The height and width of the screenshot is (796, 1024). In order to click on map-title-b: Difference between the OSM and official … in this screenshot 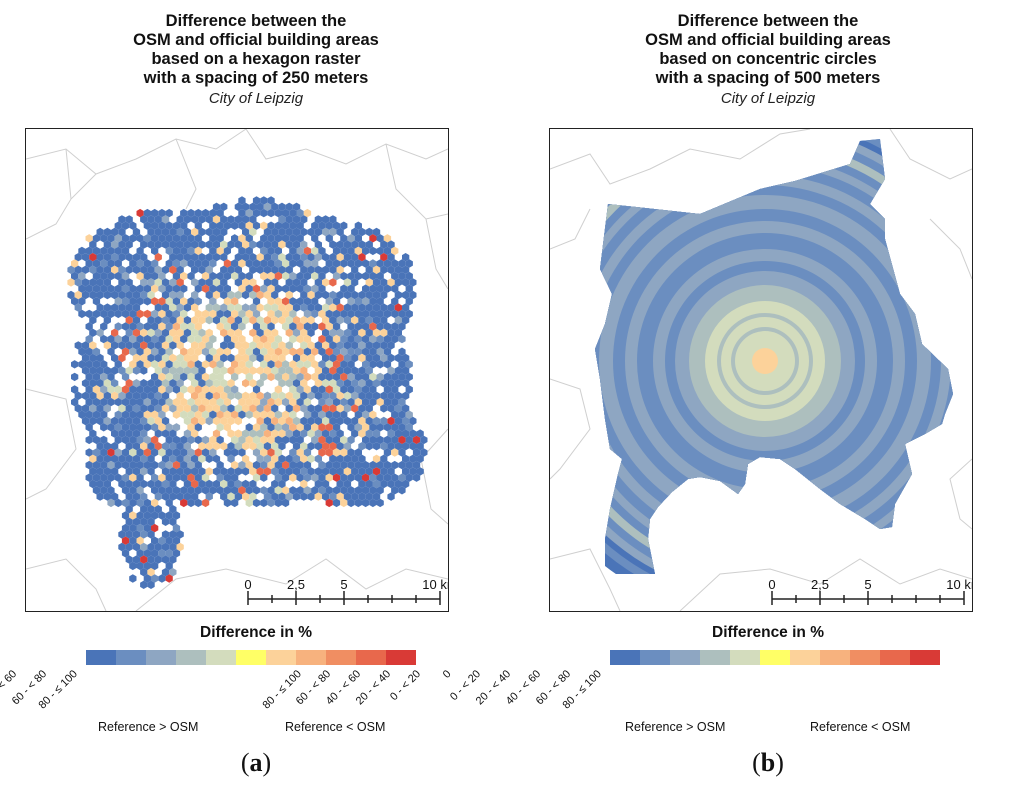, I will do `click(768, 60)`.